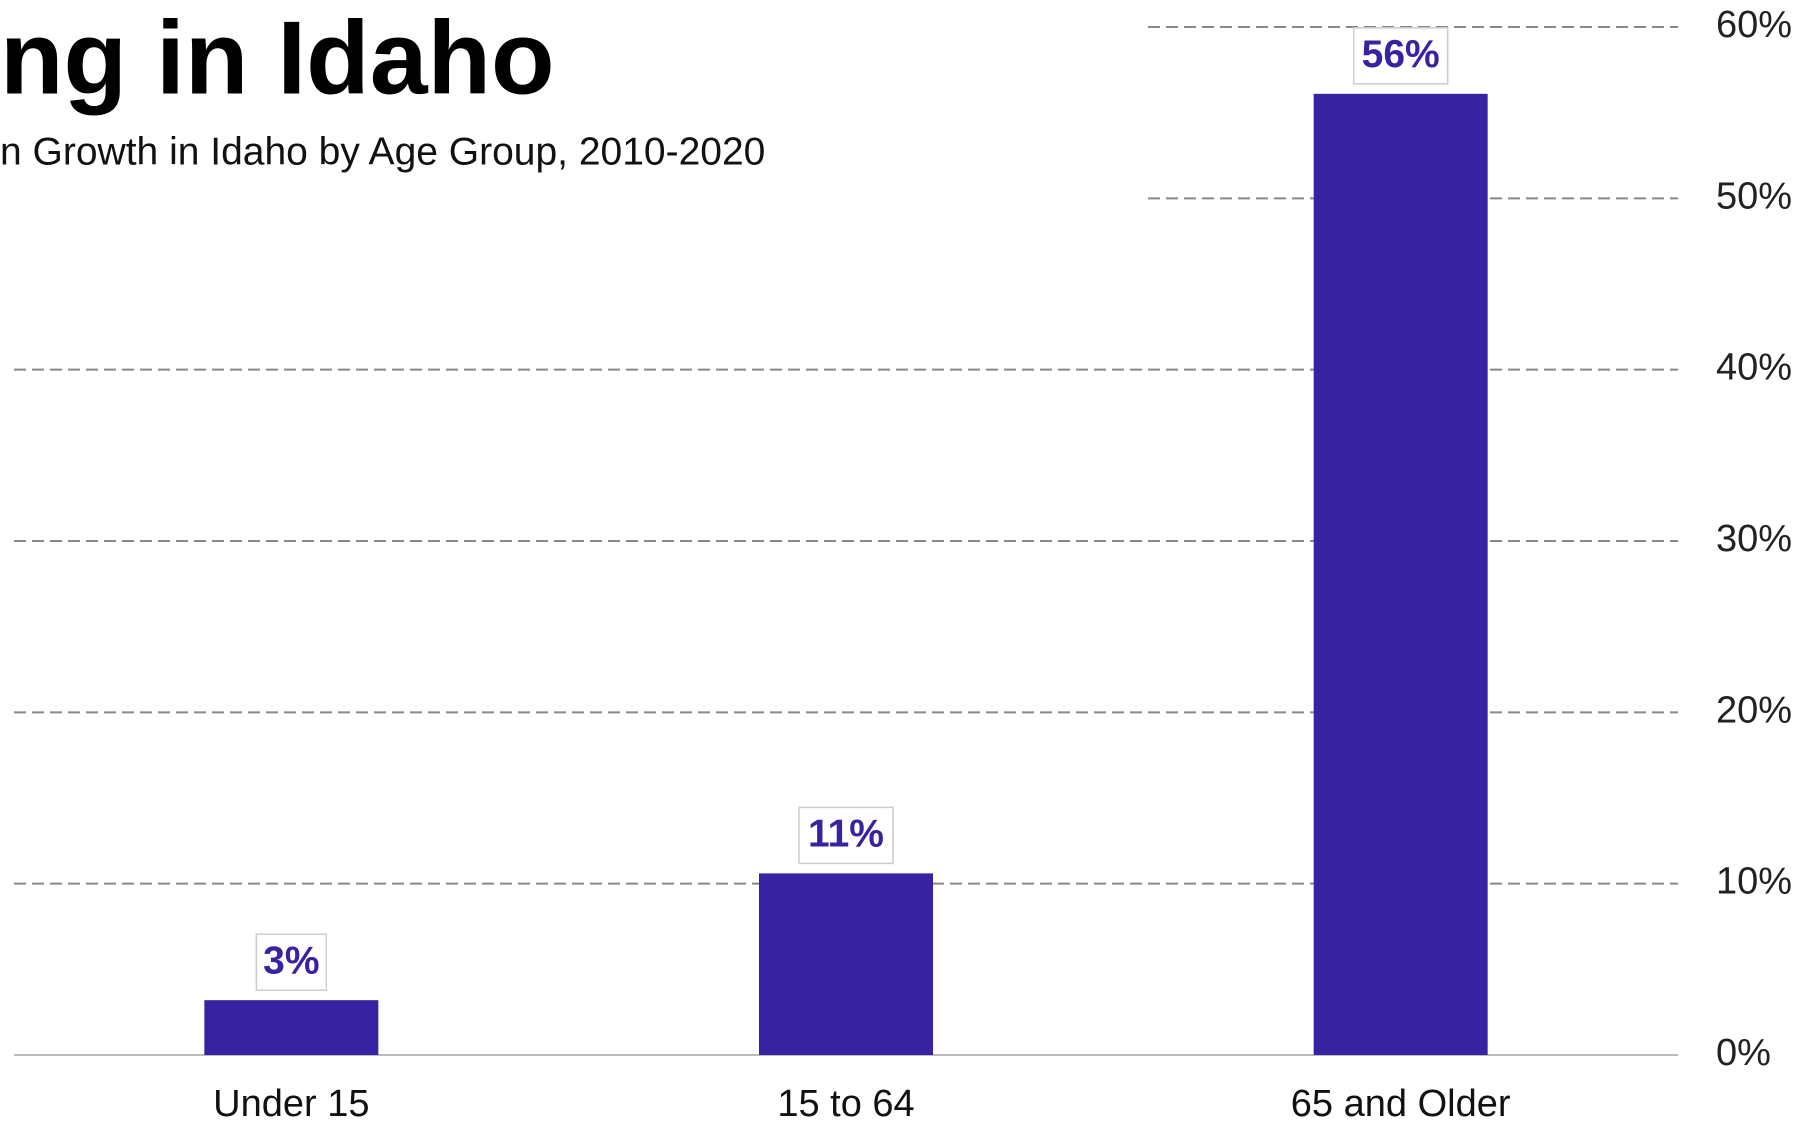 This screenshot has width=1803, height=1121. I want to click on y-tick-label: 20%, so click(1754, 710).